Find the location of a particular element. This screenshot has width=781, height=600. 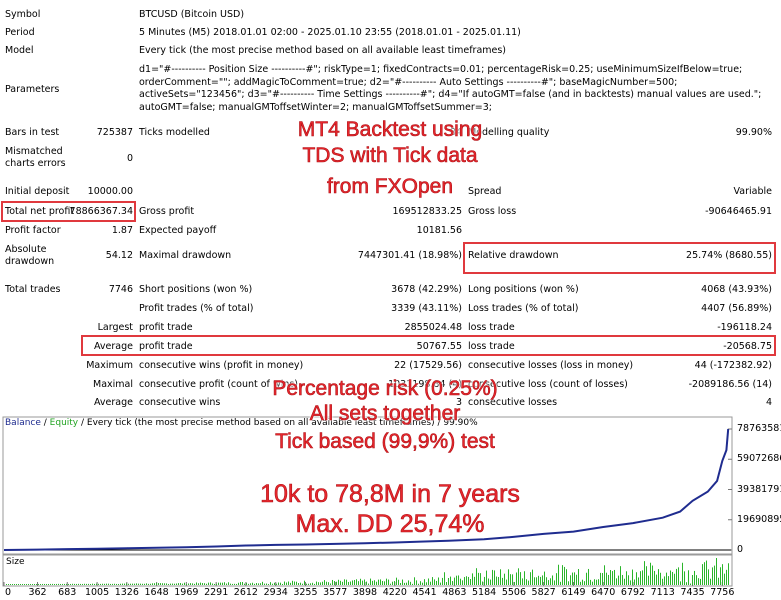

average-label: Average is located at coordinates (113, 346).